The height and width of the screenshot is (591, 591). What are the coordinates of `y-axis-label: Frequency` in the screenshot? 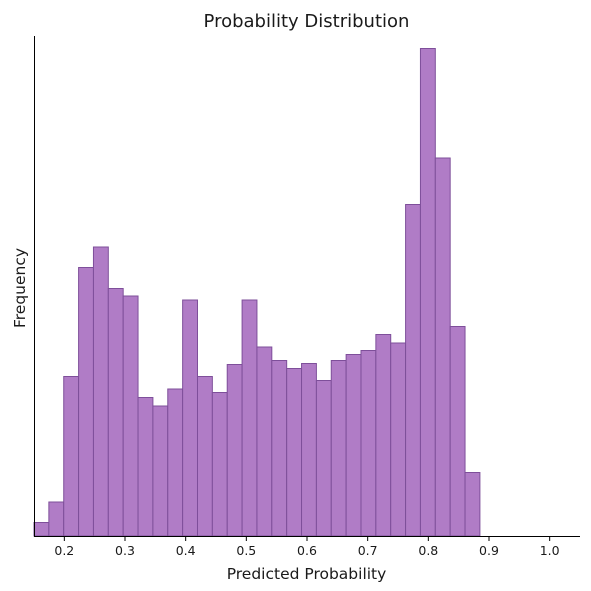 It's located at (20, 288).